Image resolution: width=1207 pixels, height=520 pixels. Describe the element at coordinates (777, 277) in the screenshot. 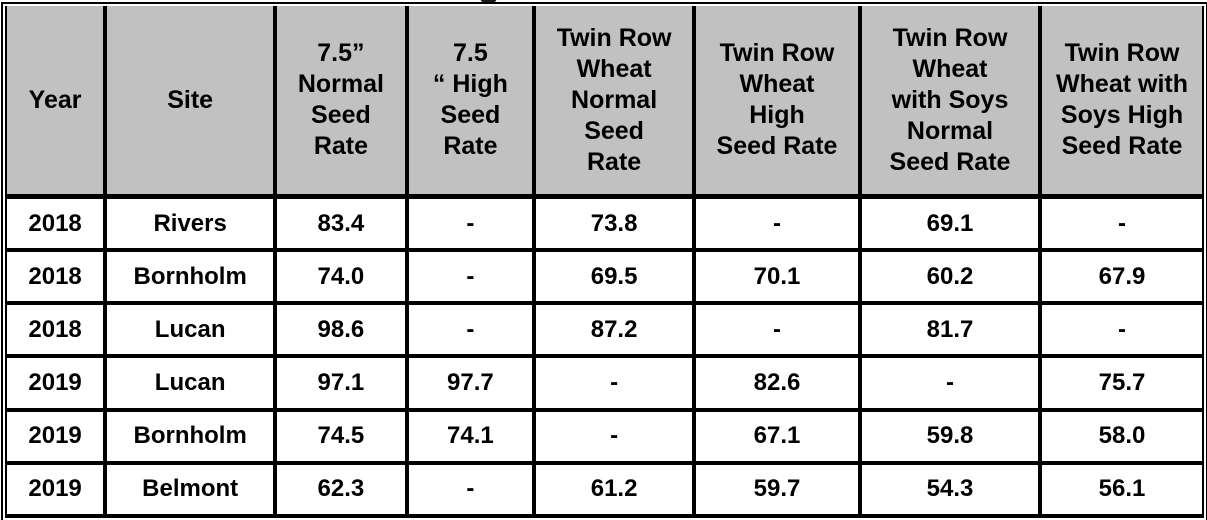

I see `cell-value: 70.1` at that location.